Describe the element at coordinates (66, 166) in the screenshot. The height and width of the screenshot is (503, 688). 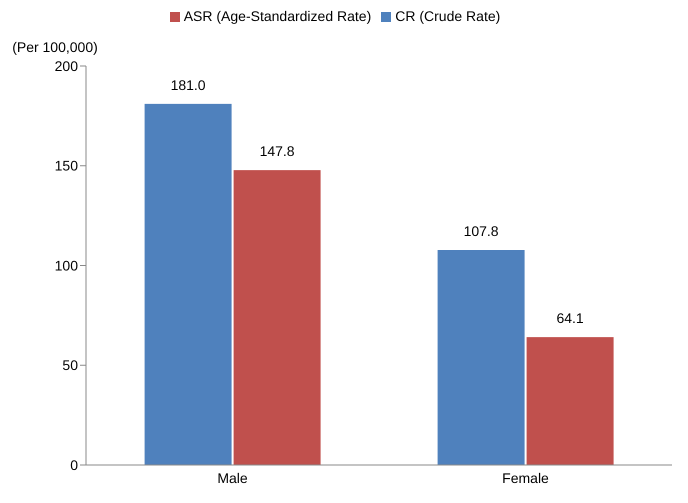
I see `y-tick-label: 150` at that location.